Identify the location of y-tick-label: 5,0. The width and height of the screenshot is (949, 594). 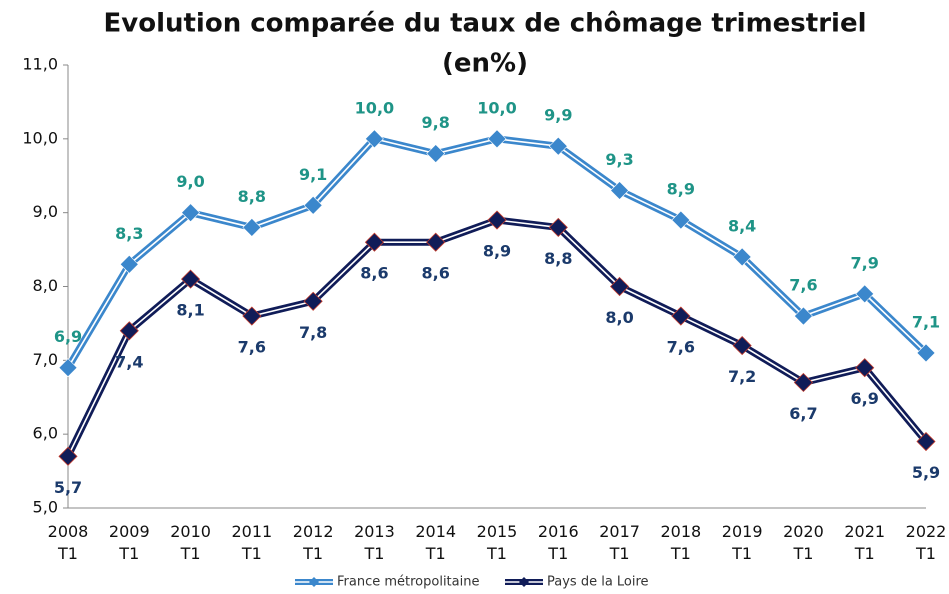
(45, 507).